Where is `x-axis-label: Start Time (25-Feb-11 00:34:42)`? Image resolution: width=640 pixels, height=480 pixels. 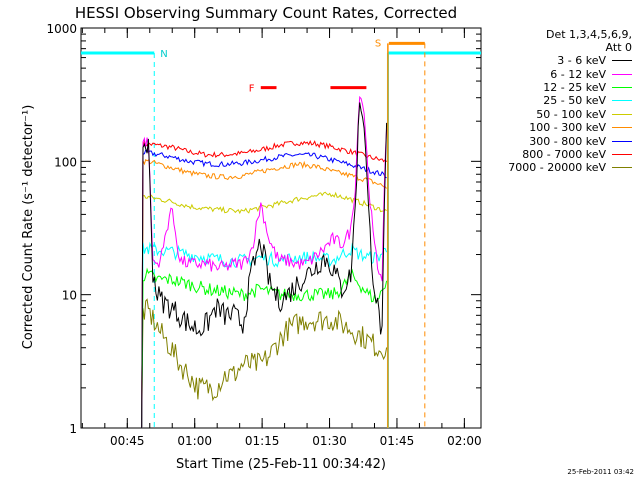 x-axis-label: Start Time (25-Feb-11 00:34:42) is located at coordinates (281, 464).